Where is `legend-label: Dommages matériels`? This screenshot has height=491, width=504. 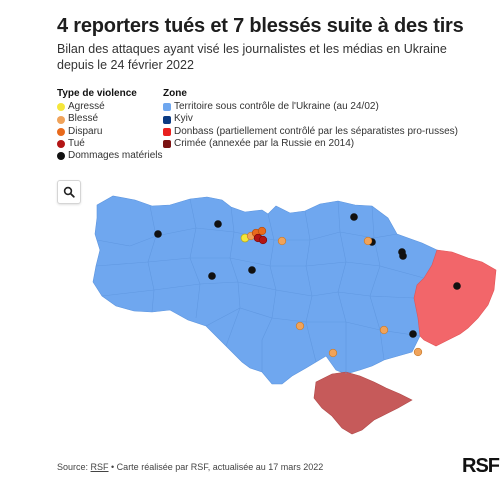 legend-label: Dommages matériels is located at coordinates (115, 156).